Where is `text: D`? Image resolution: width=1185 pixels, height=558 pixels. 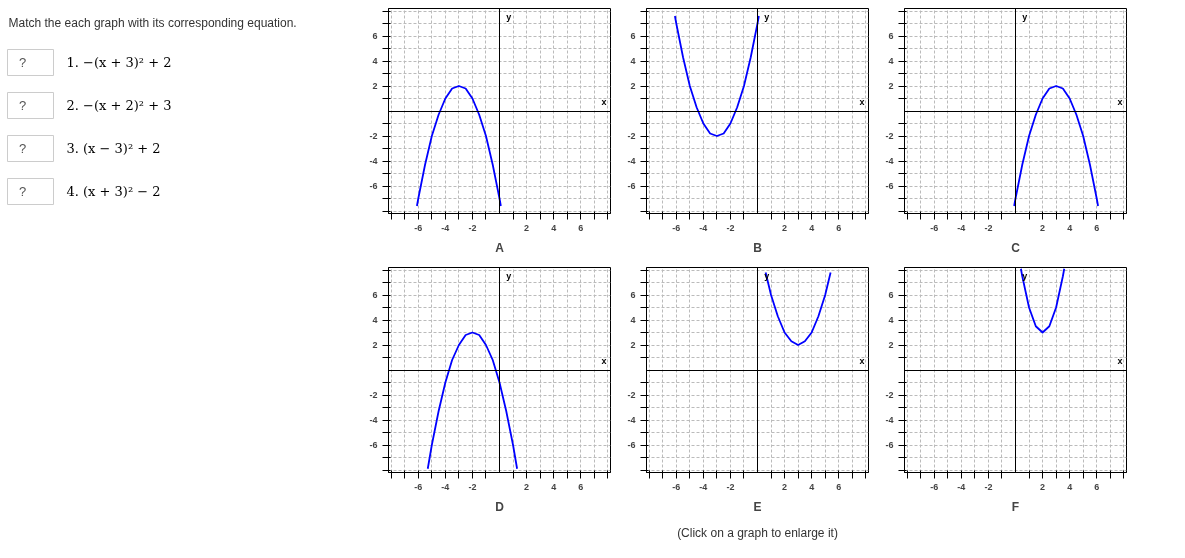 text: D is located at coordinates (500, 506).